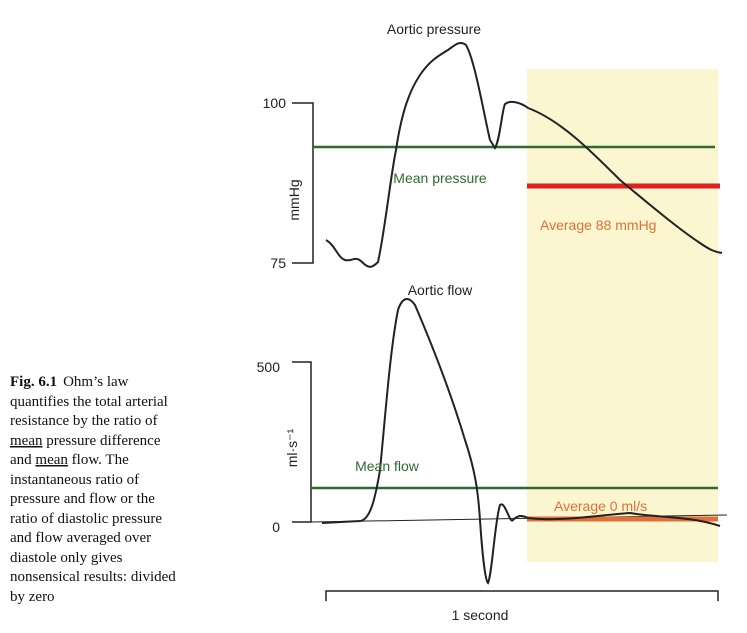 The image size is (747, 633). Describe the element at coordinates (269, 367) in the screenshot. I see `tick-label: 500` at that location.